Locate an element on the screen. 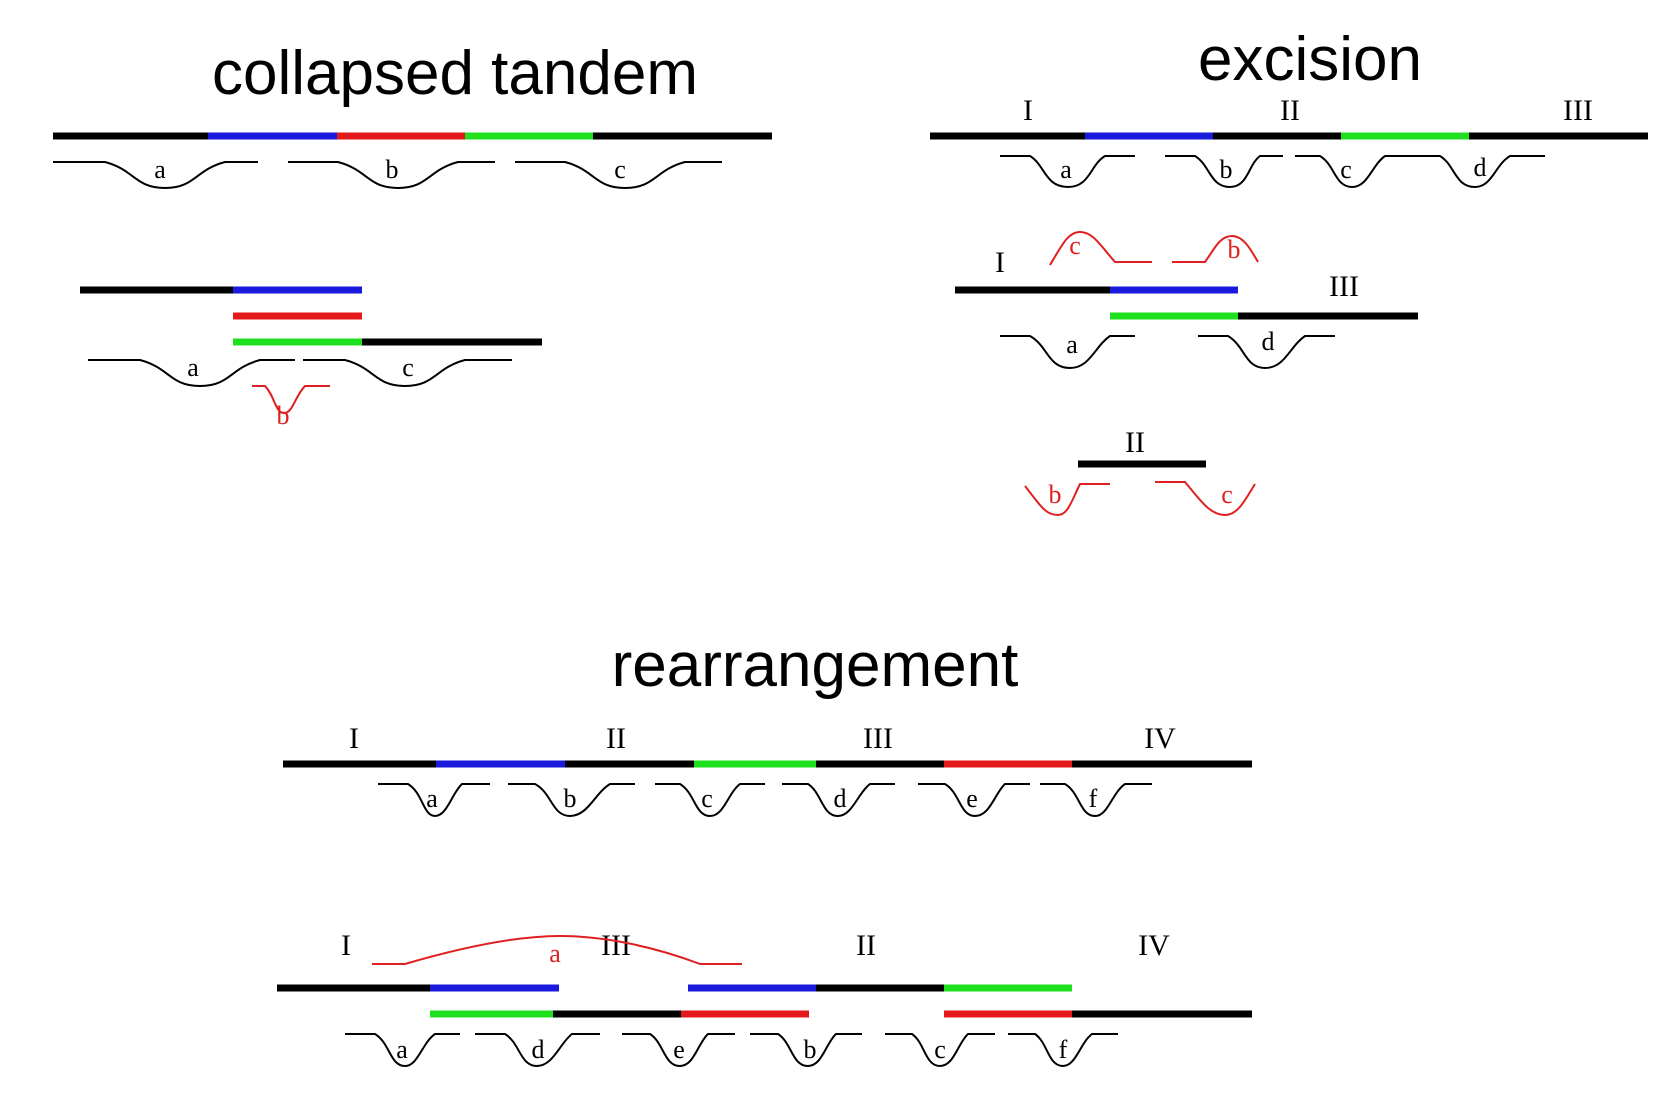  rearrangement-reads-top: a b c d e f is located at coordinates (765, 800).